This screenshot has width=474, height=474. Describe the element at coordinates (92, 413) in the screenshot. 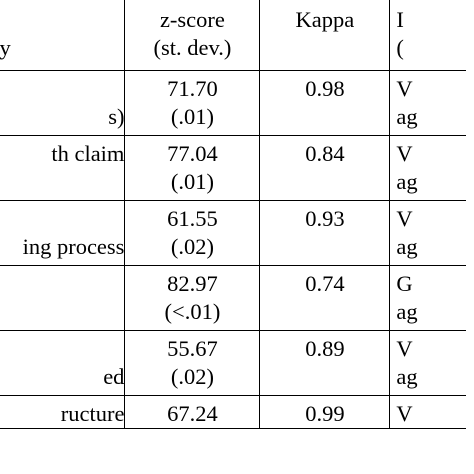

I see `row-category-text: ructure` at that location.